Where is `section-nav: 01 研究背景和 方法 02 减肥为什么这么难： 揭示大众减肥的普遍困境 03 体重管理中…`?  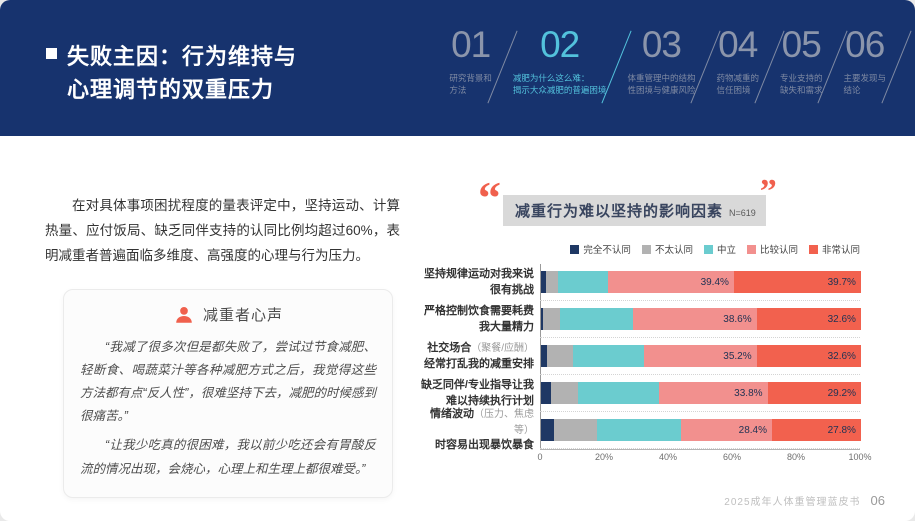
section-nav: 01 研究背景和 方法 02 减肥为什么这么难： 揭示大众减肥的普遍困境 03 体重管理中… is located at coordinates (679, 68).